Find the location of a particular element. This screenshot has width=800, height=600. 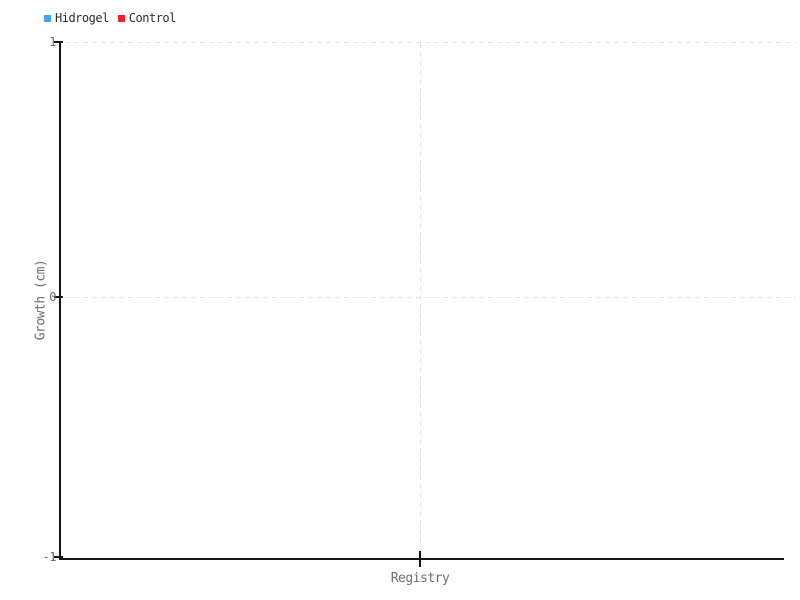

hidrogel-series-swatch is located at coordinates (47, 18).